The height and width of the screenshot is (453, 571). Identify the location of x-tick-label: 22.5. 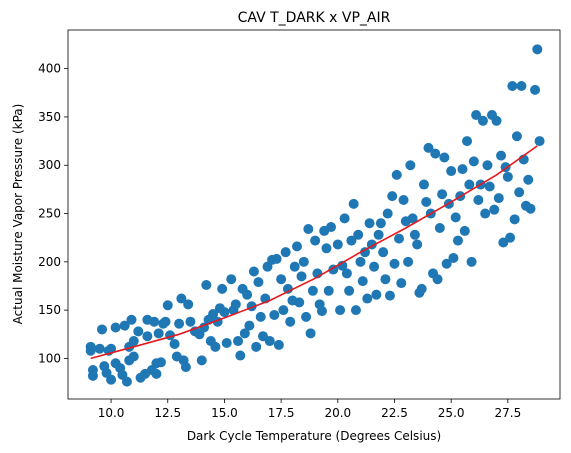
(394, 413).